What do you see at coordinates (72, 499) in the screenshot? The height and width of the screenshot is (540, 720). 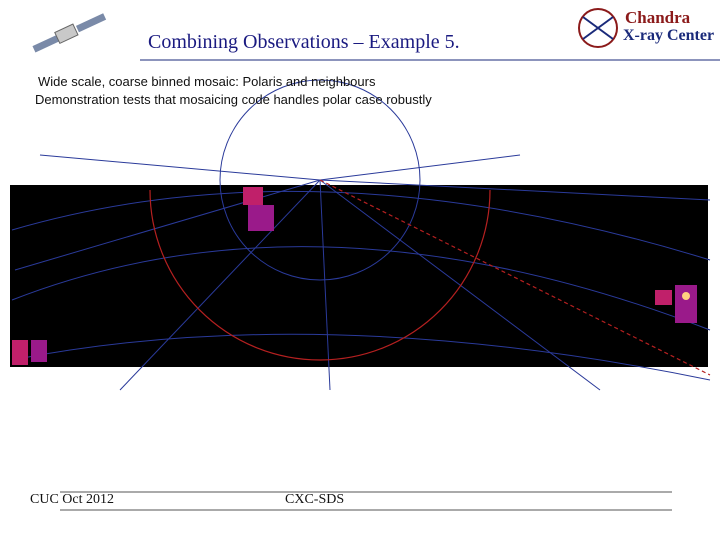 I see `footer-left: CUC Oct 2012` at bounding box center [72, 499].